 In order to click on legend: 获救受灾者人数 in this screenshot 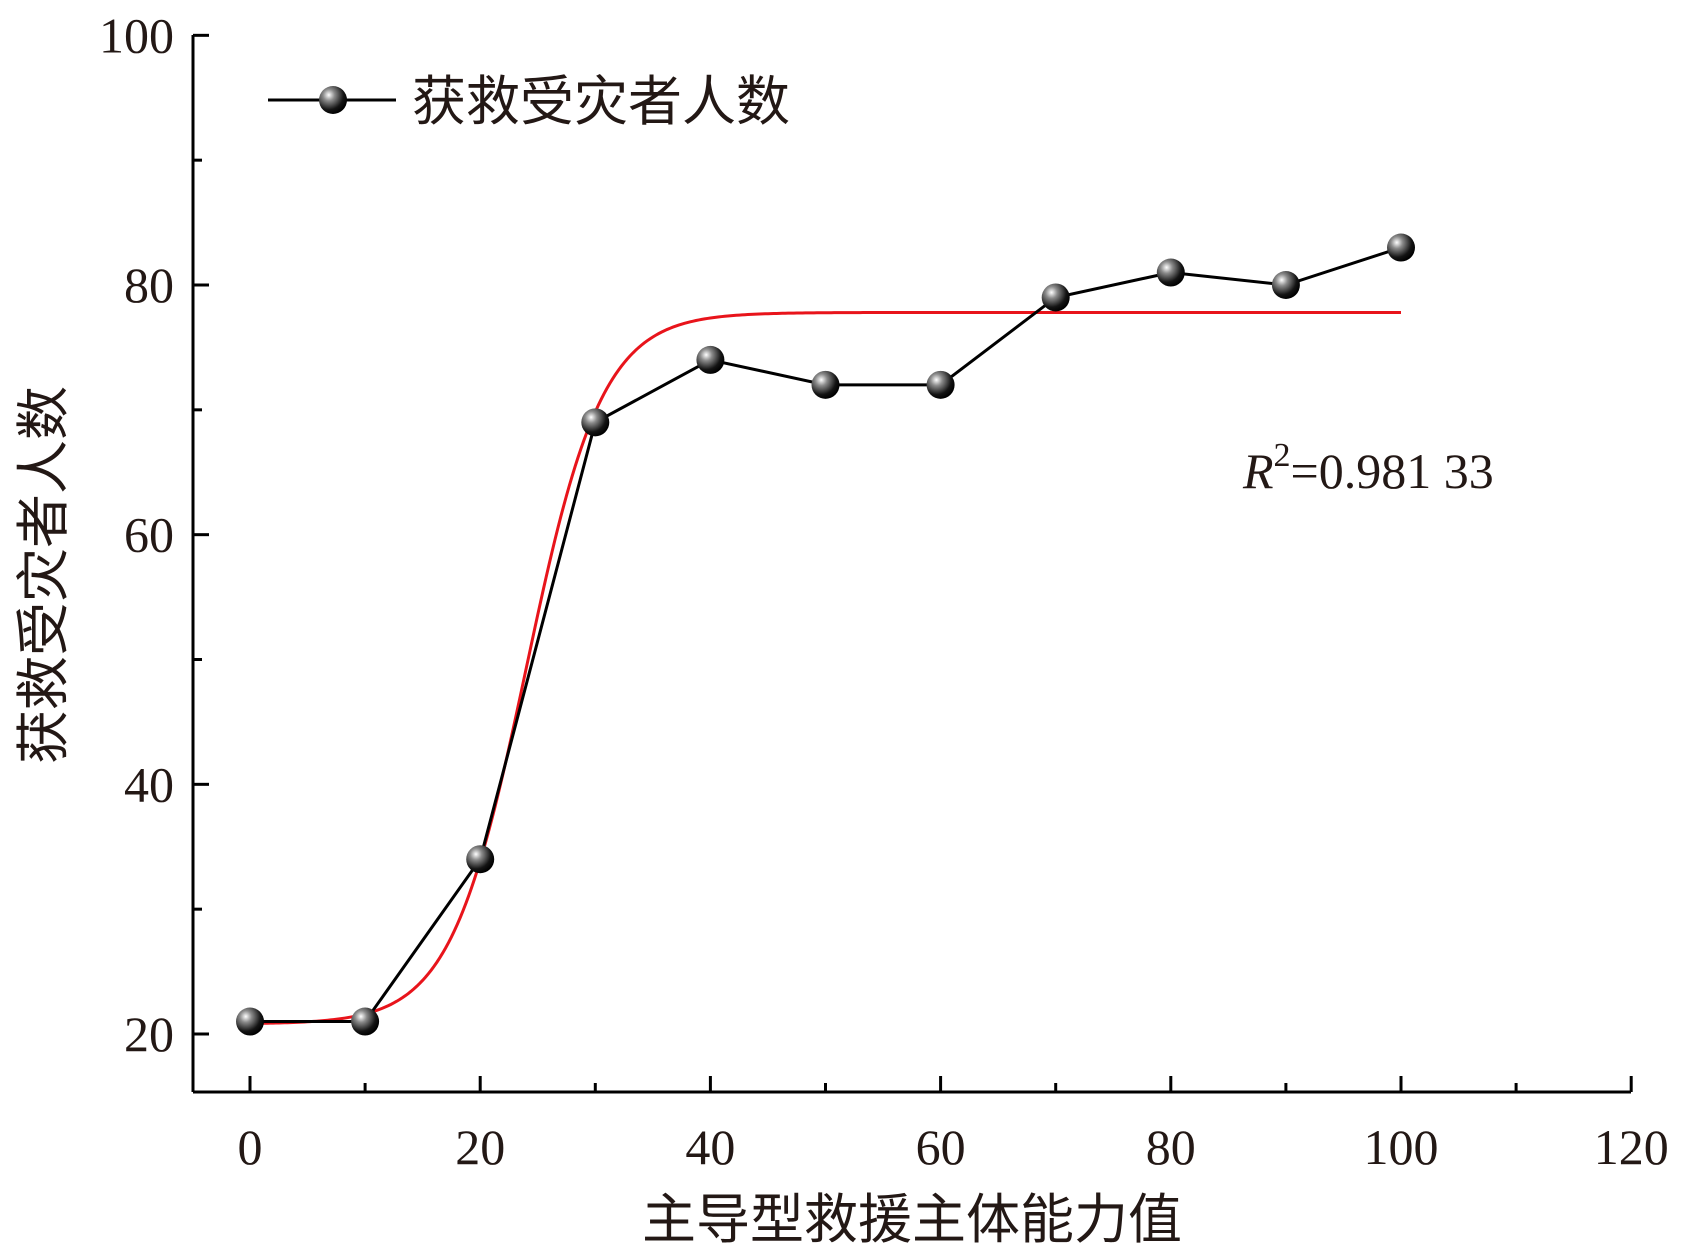, I will do `click(529, 101)`.